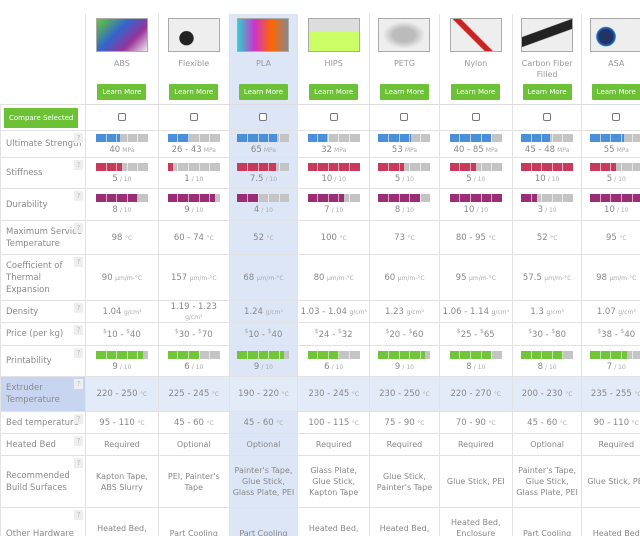 The width and height of the screenshot is (640, 536). Describe the element at coordinates (399, 422) in the screenshot. I see `bed-value: 75 - 90` at that location.